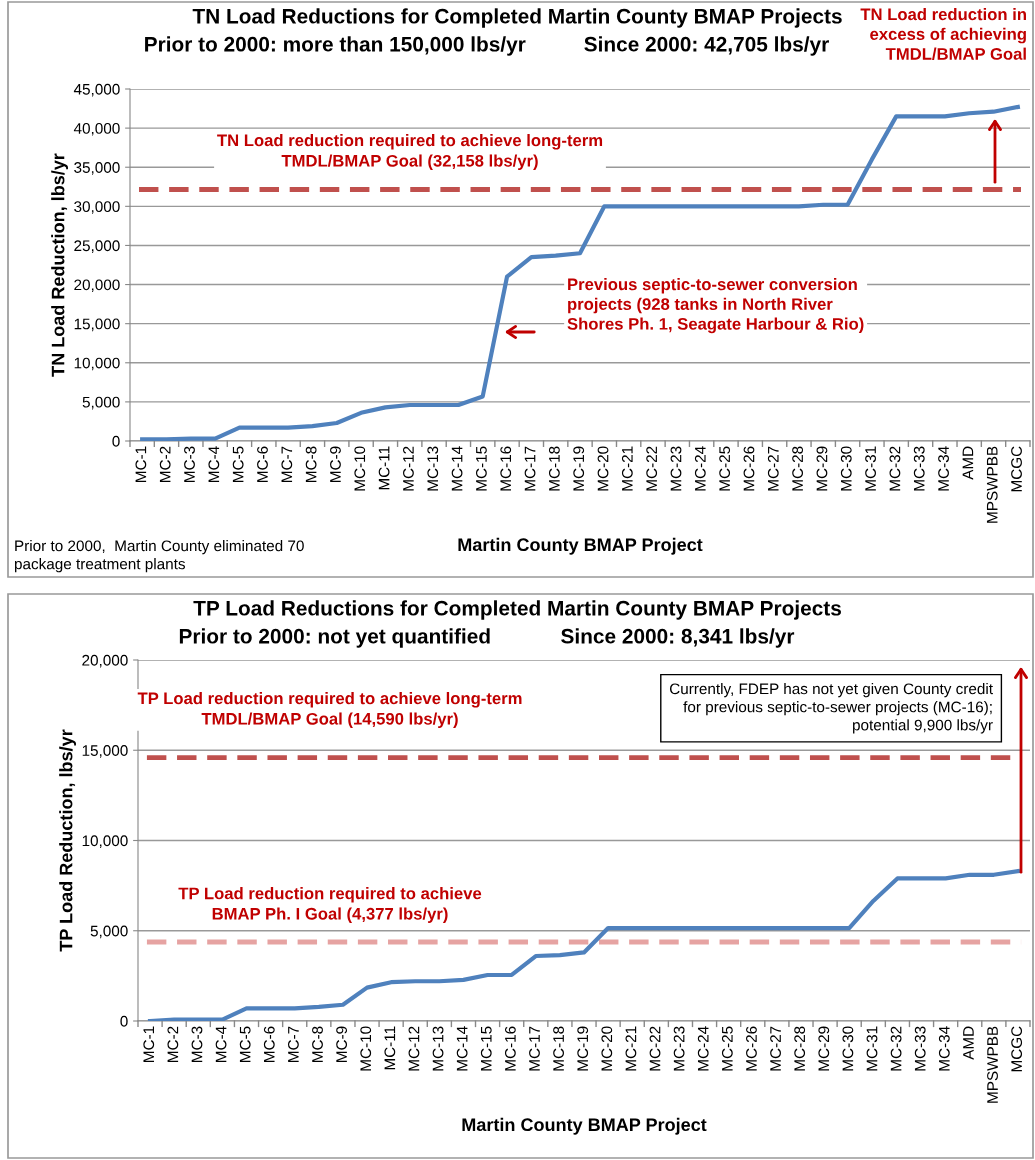  Describe the element at coordinates (159, 556) in the screenshot. I see `text: Prior to 2000, Martin County eliminated 70 package treatment plants` at that location.